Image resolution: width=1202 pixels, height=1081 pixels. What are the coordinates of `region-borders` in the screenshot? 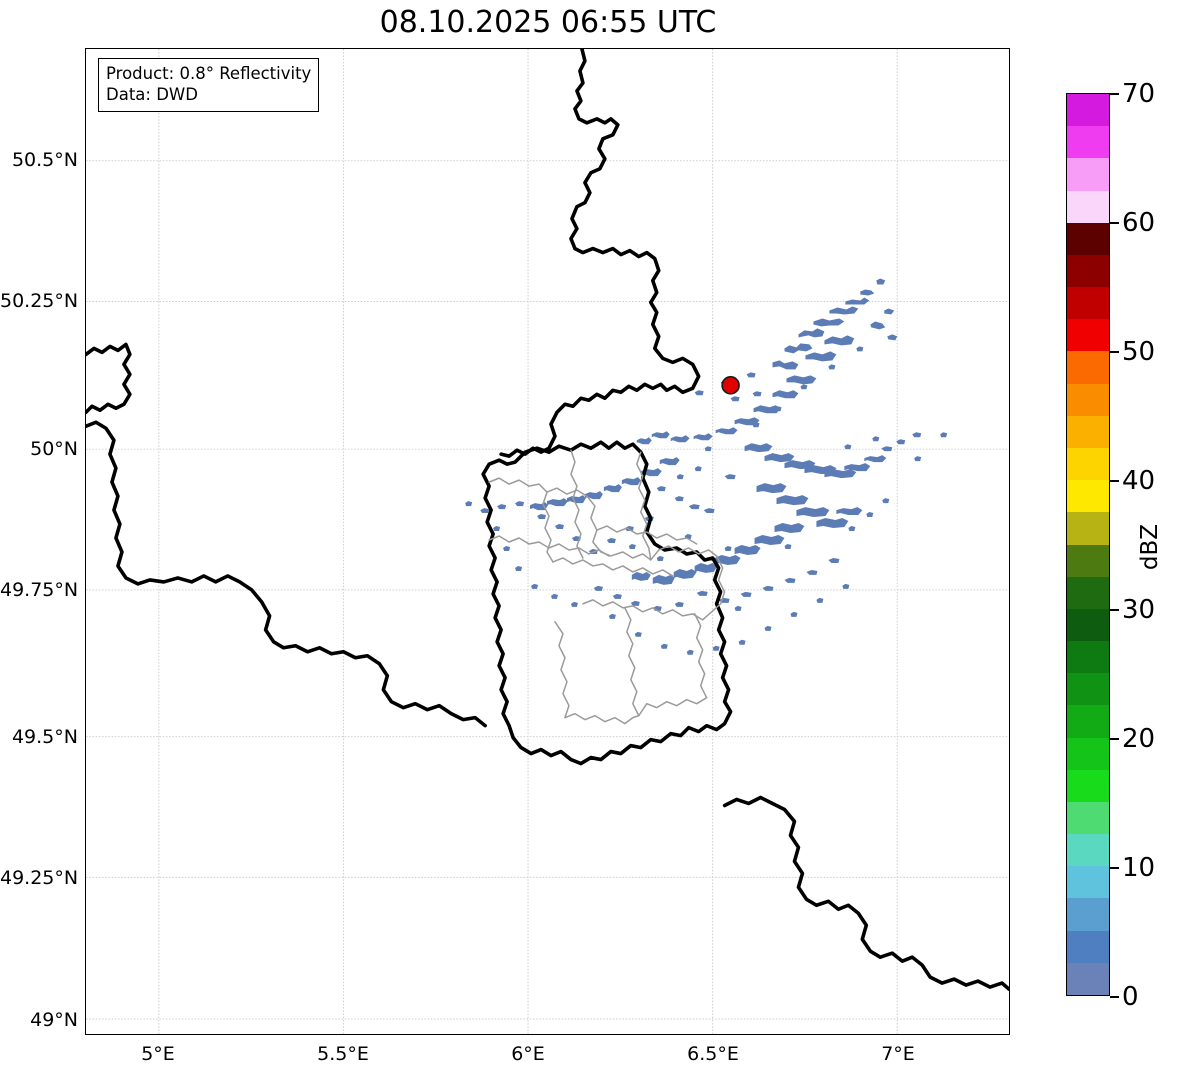 It's located at (607, 587).